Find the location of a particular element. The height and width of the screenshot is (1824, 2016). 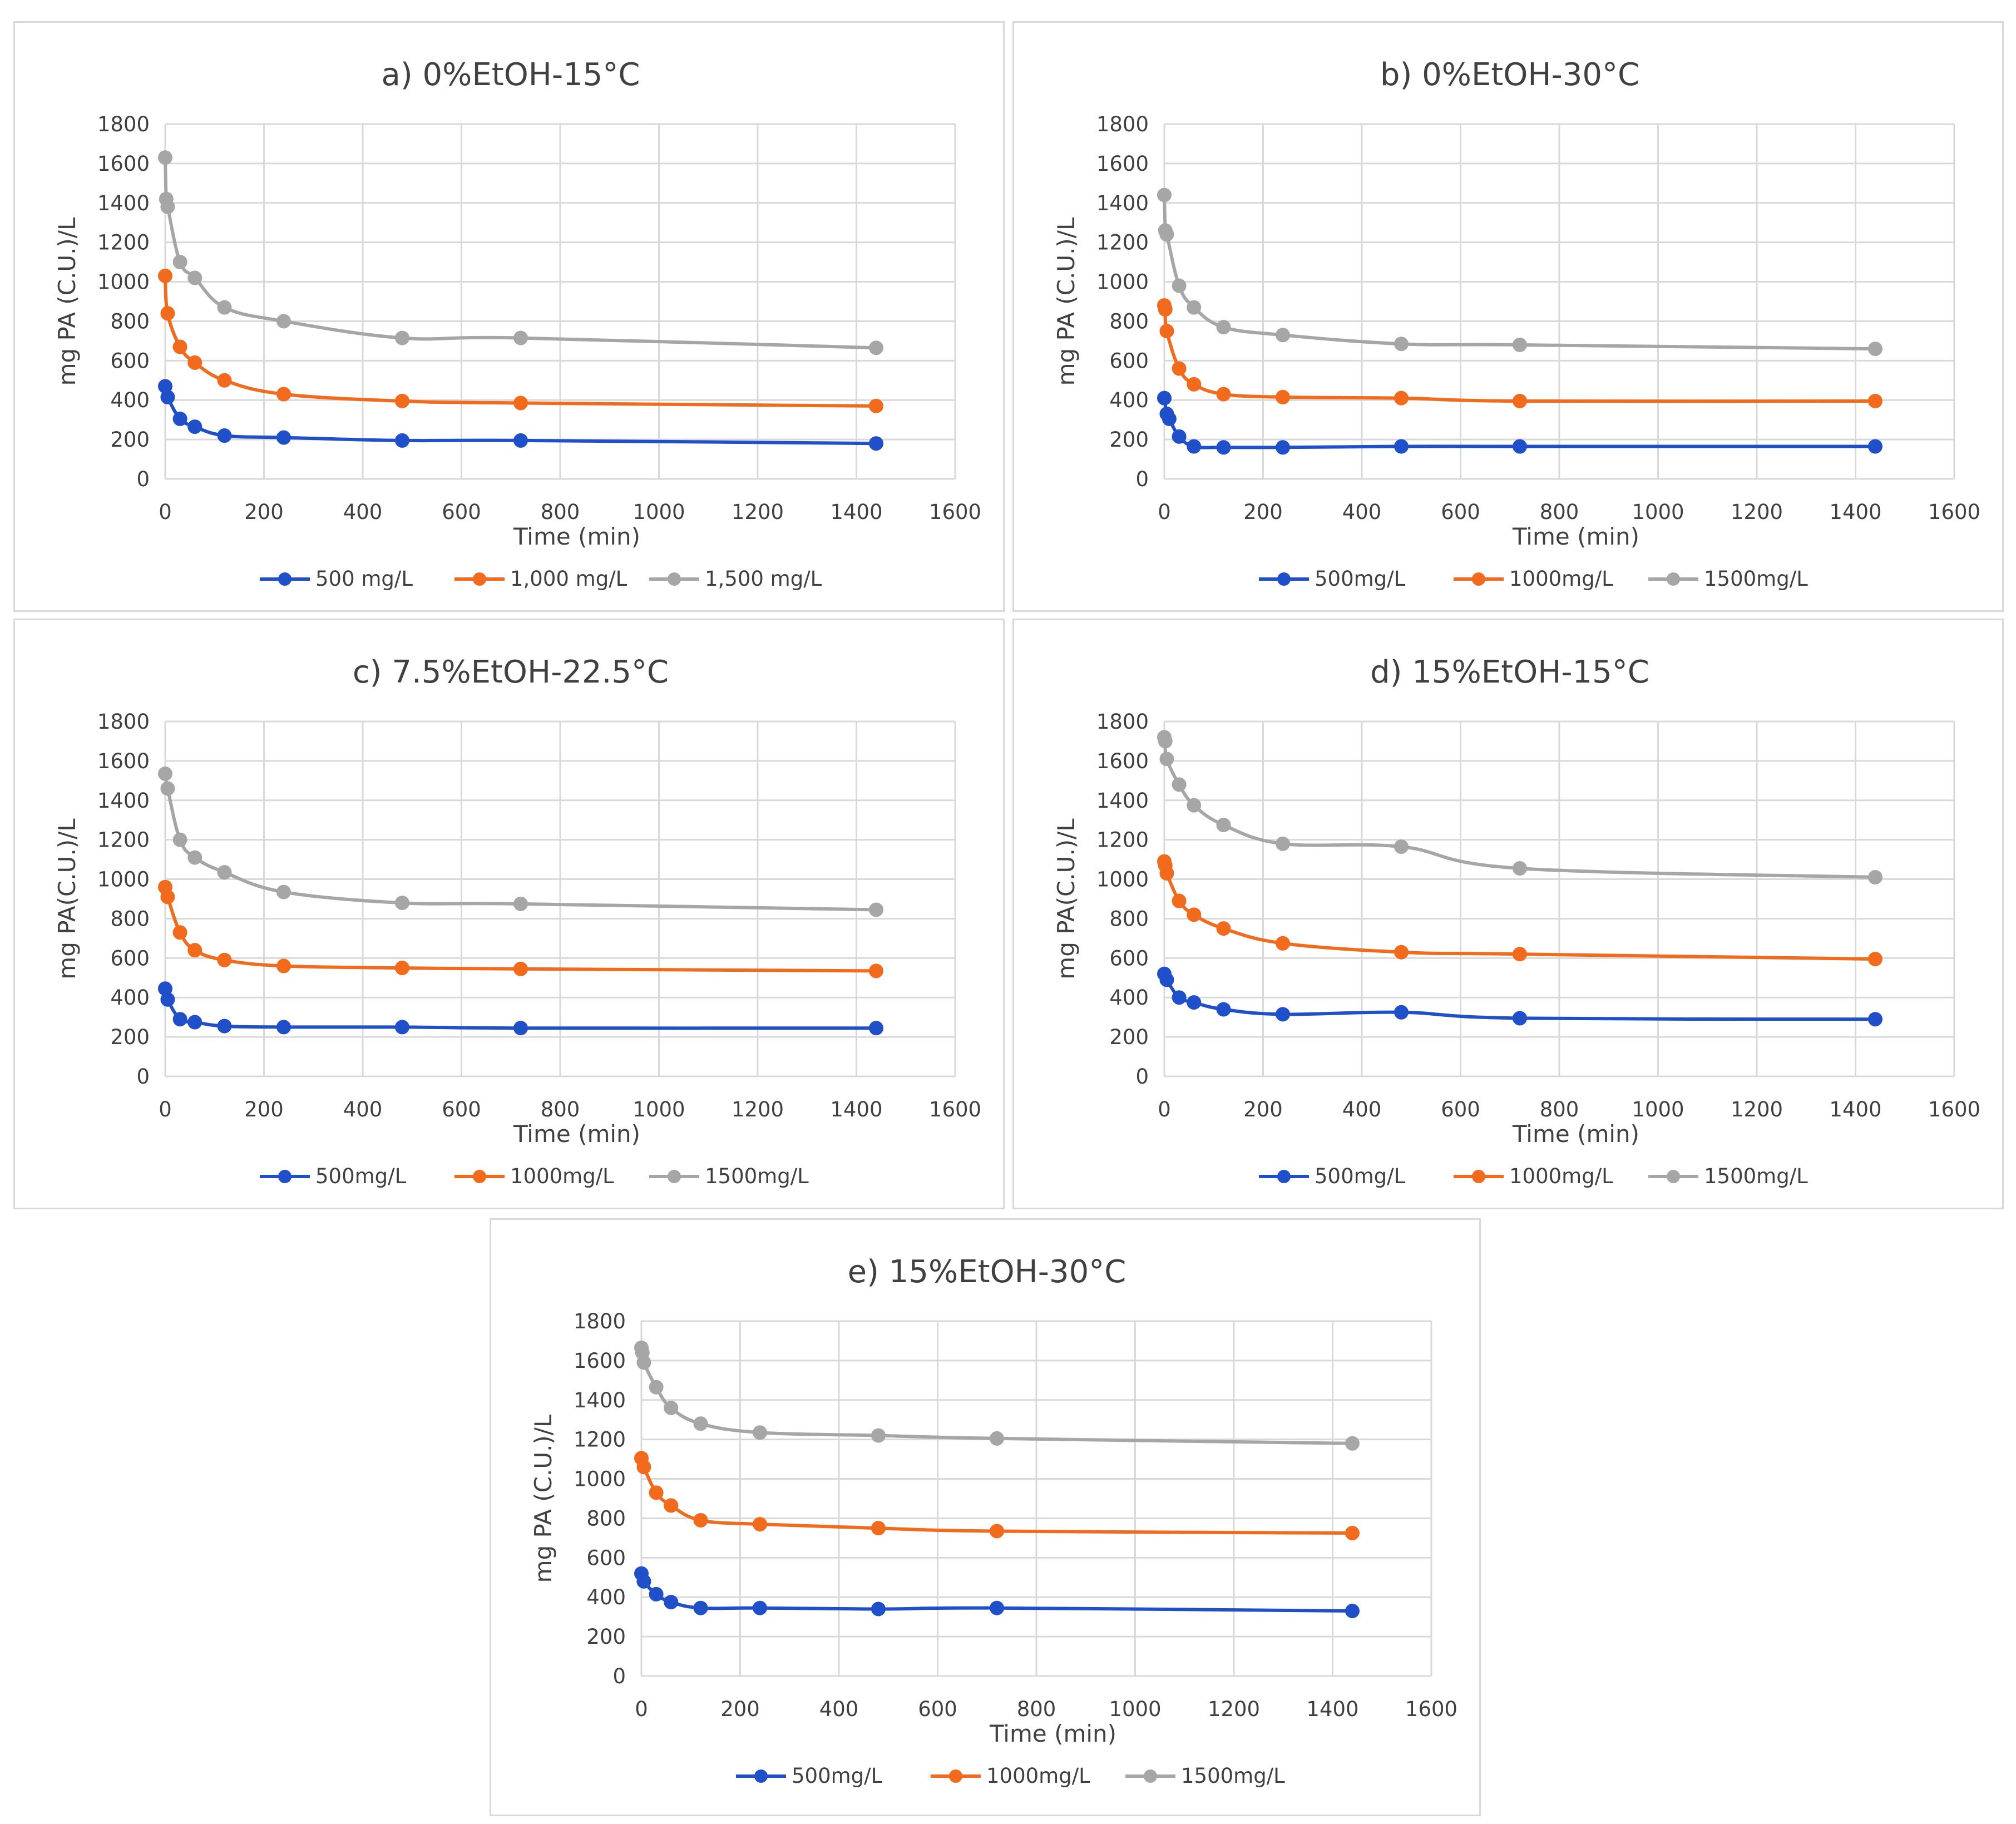

x-tick-label: 1000 is located at coordinates (659, 512).